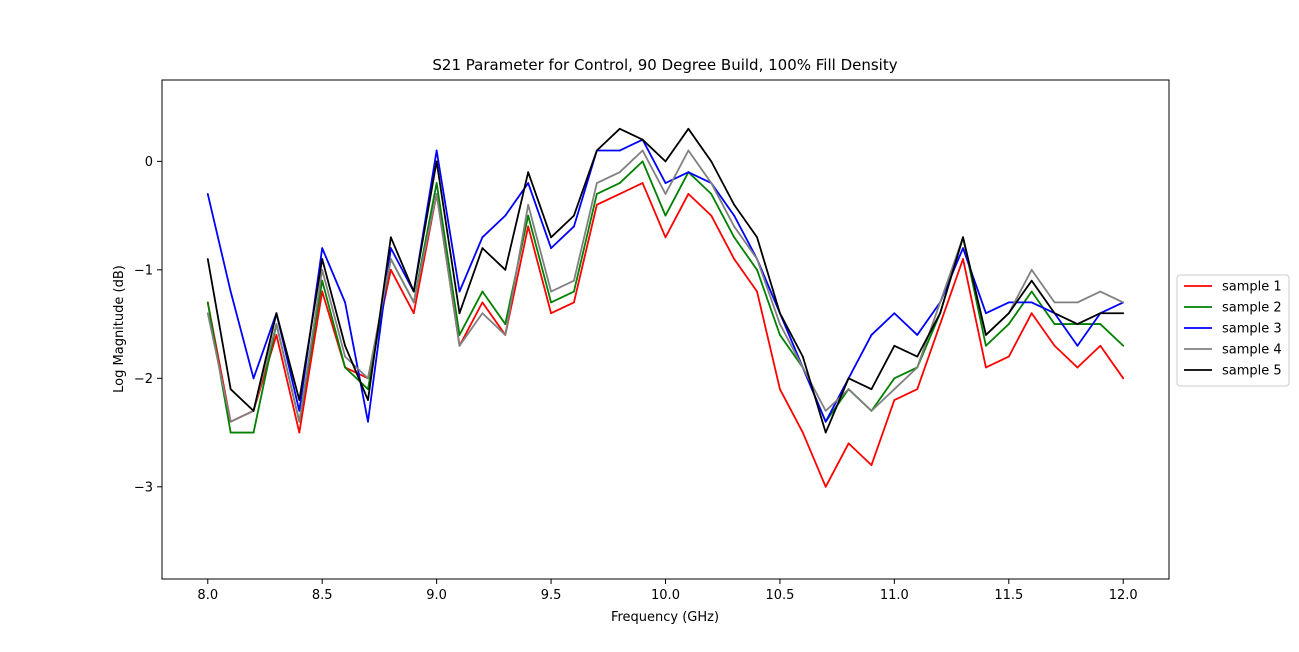  What do you see at coordinates (665, 595) in the screenshot?
I see `x-tick-label: 10.0` at bounding box center [665, 595].